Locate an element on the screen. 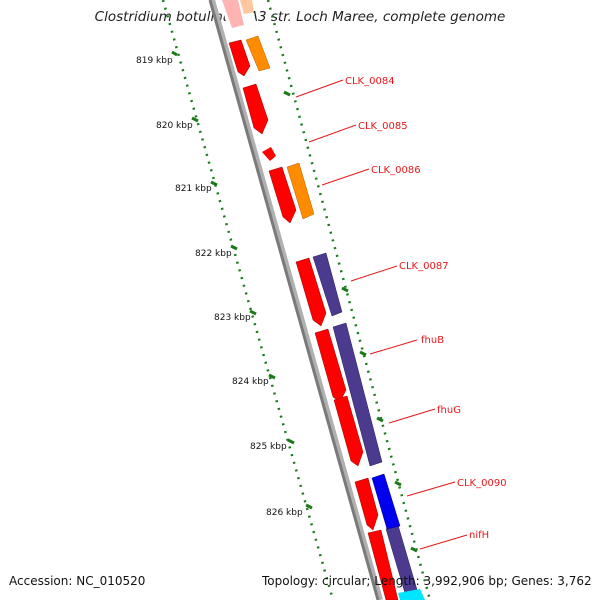  kbp-label: 819 kbp is located at coordinates (154, 61).